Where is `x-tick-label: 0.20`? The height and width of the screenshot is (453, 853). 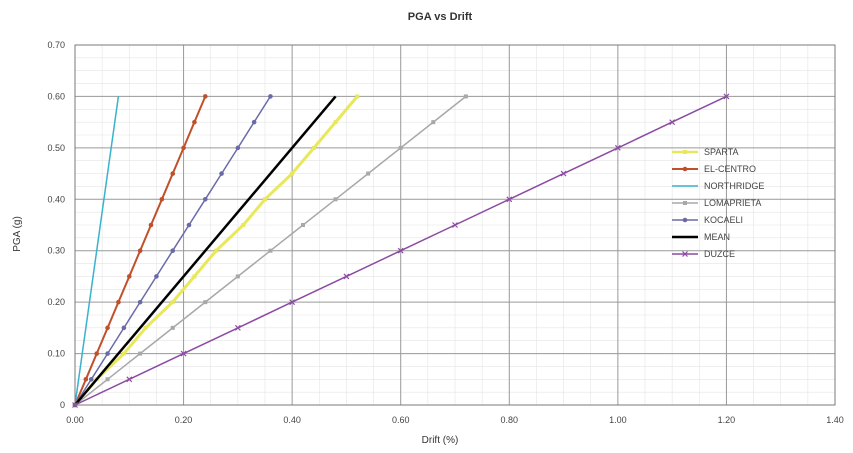 x-tick-label: 0.20 is located at coordinates (184, 420).